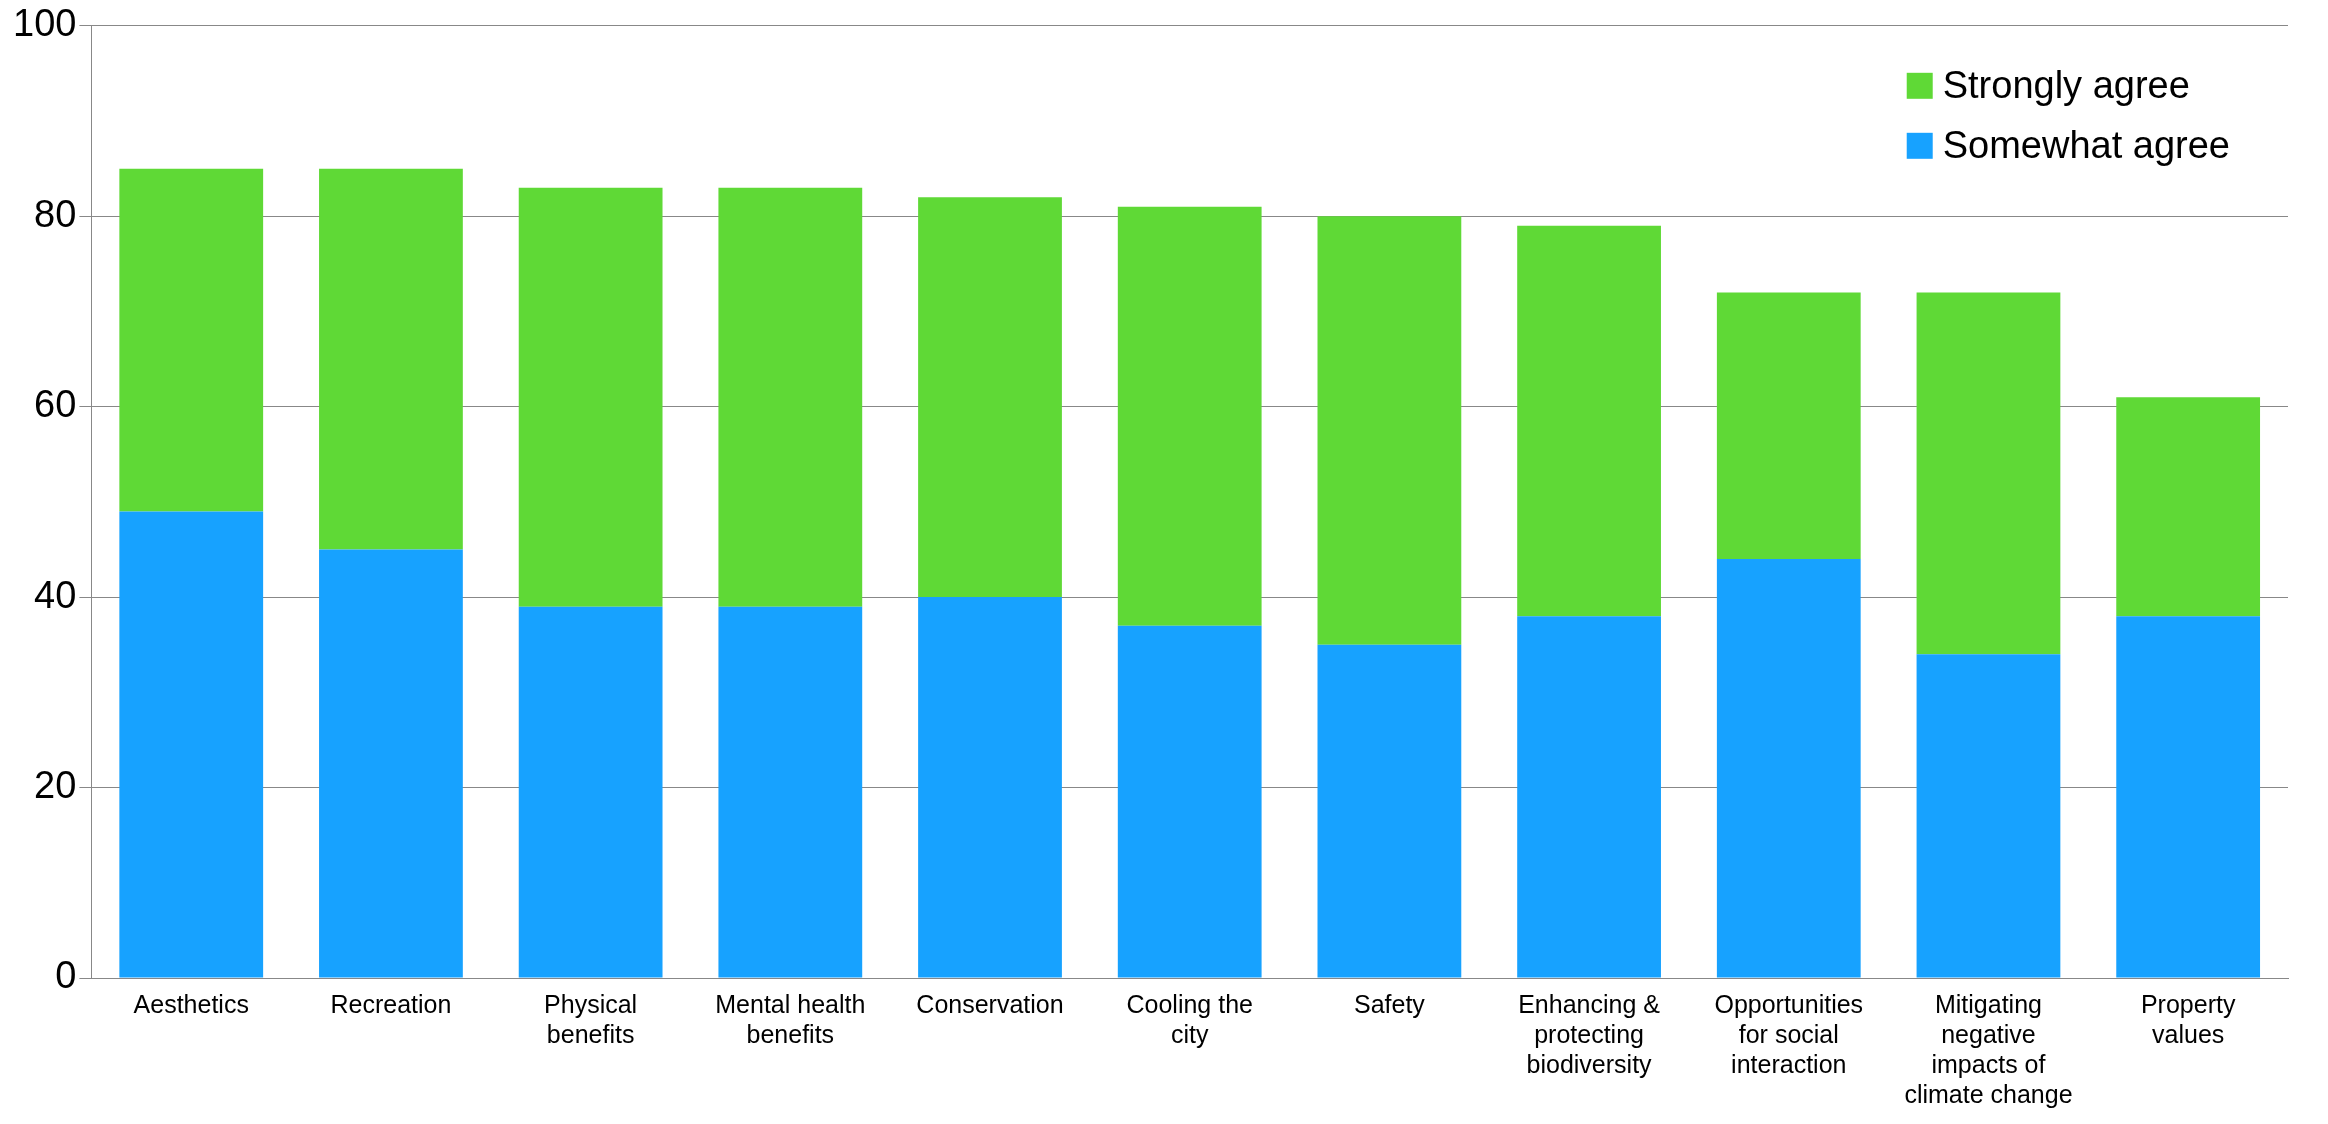  What do you see at coordinates (1589, 1033) in the screenshot?
I see `x-tick-label: Enhancing & protecting biodiversity` at bounding box center [1589, 1033].